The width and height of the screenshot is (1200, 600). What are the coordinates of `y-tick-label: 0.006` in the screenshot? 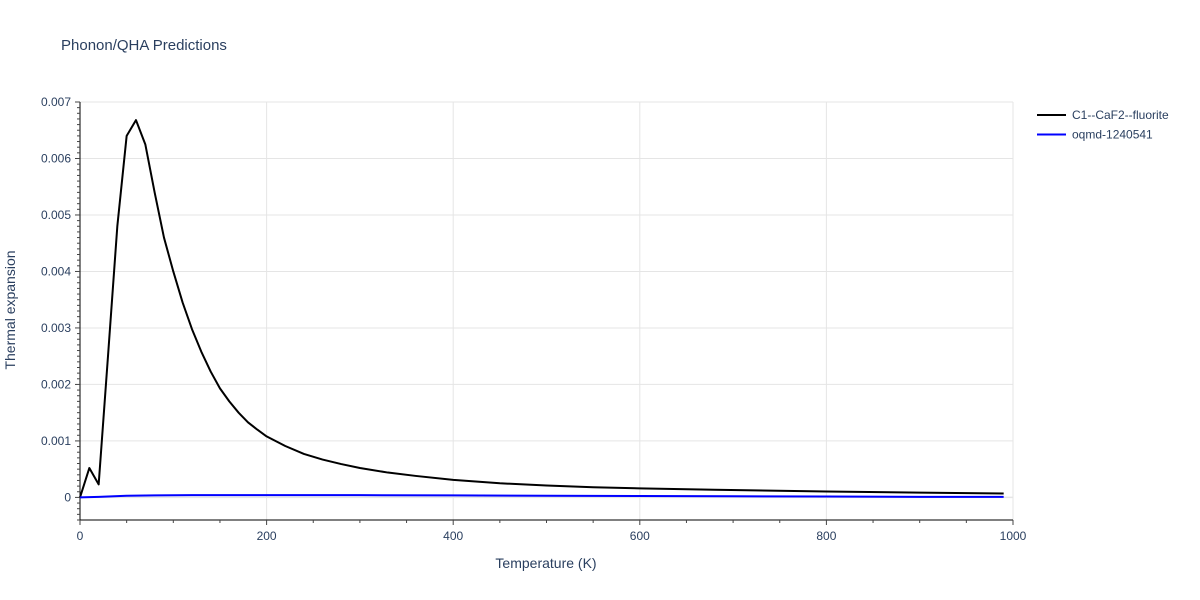 It's located at (56, 158).